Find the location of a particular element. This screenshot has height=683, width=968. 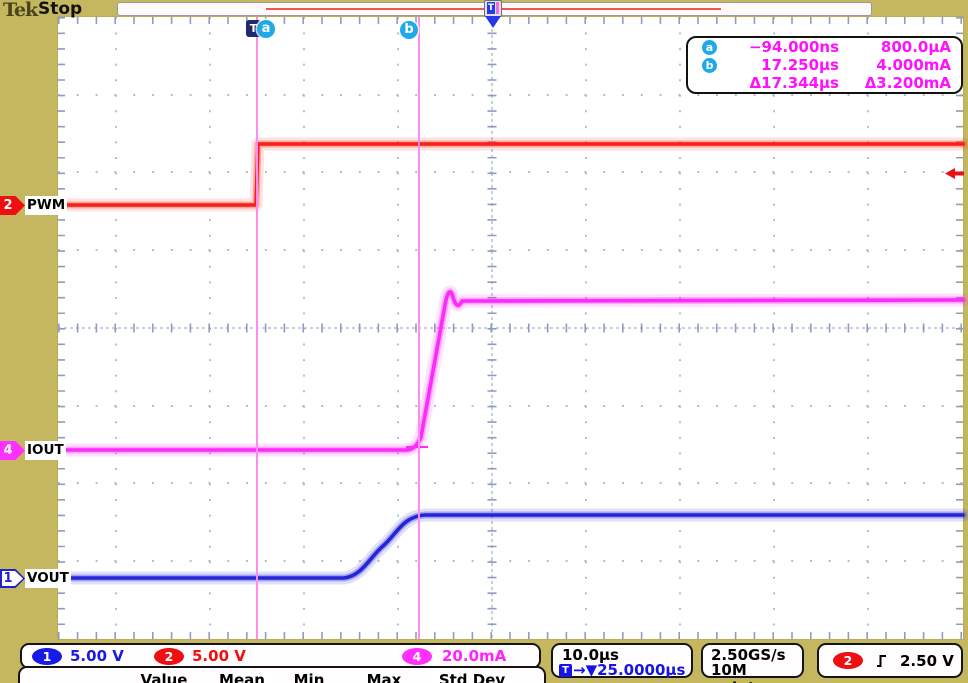

measurement-header-max: Max is located at coordinates (384, 677).